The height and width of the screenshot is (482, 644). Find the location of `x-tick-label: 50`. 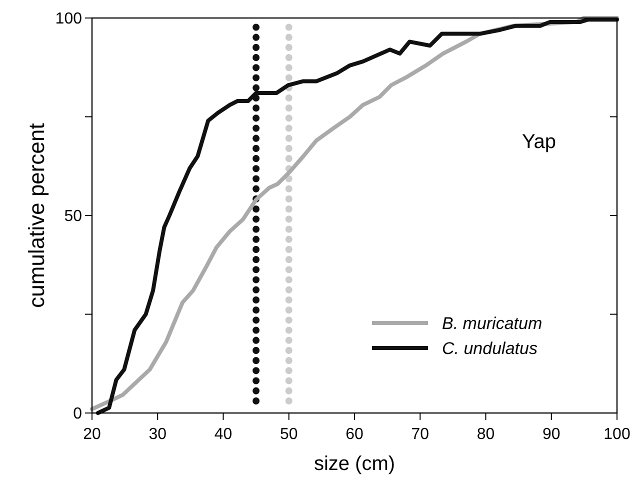

x-tick-label: 50 is located at coordinates (289, 434).